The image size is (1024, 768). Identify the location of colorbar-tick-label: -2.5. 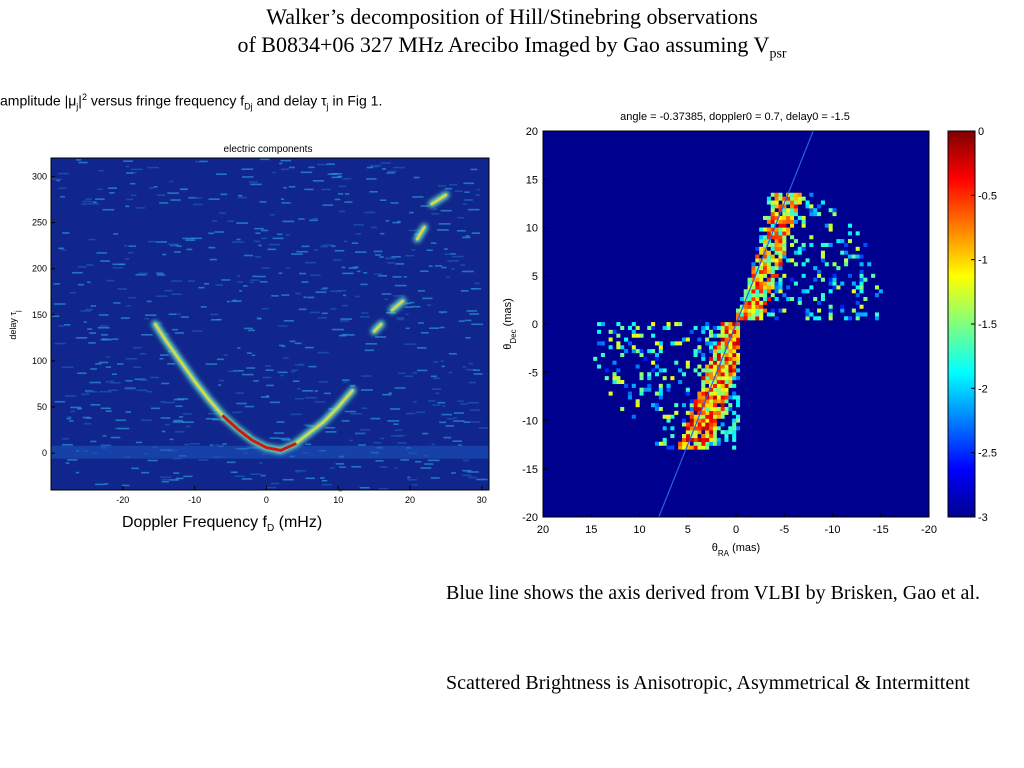
(987, 454).